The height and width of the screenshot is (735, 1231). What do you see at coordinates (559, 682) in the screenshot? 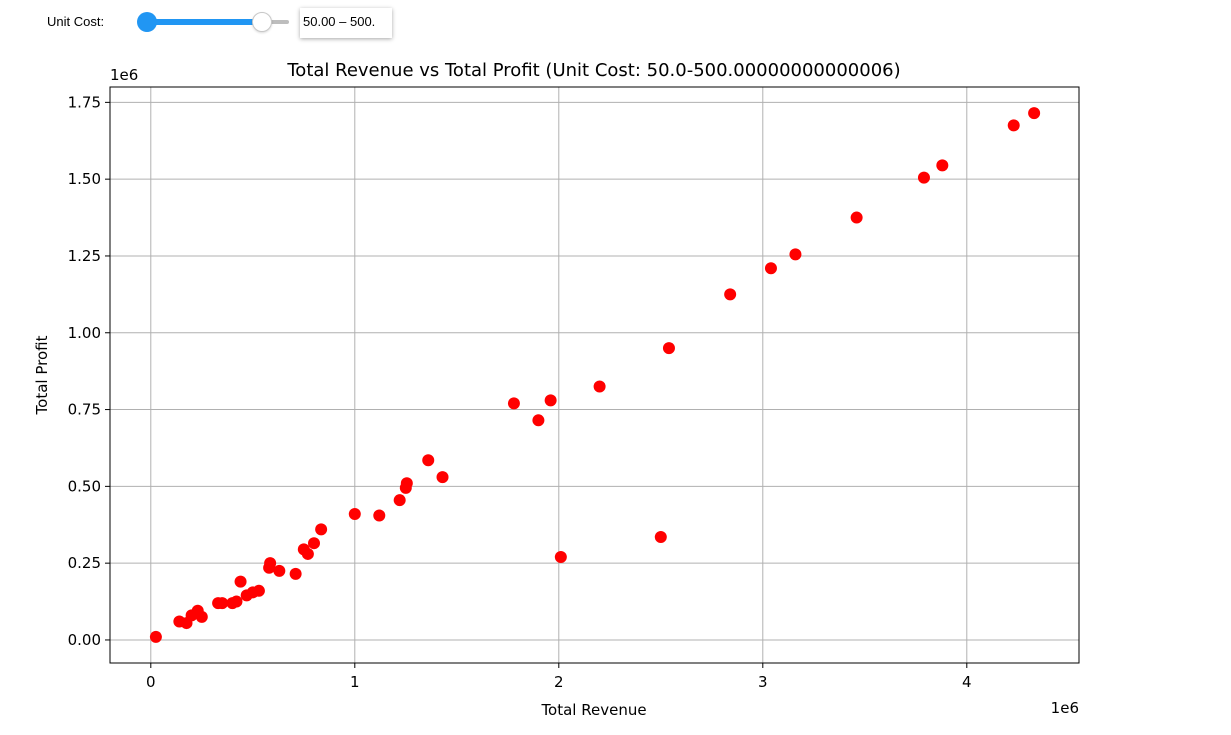
I see `x-tick-label: 2` at bounding box center [559, 682].